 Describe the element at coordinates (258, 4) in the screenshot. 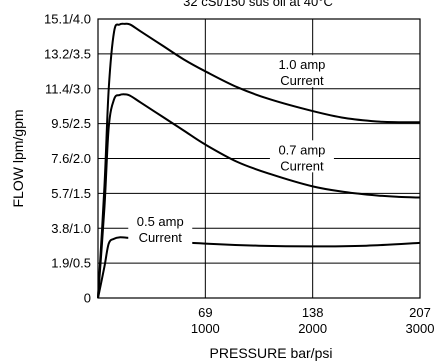

I see `chart-title: 32 cSt/150 sus oil at 40°C` at that location.